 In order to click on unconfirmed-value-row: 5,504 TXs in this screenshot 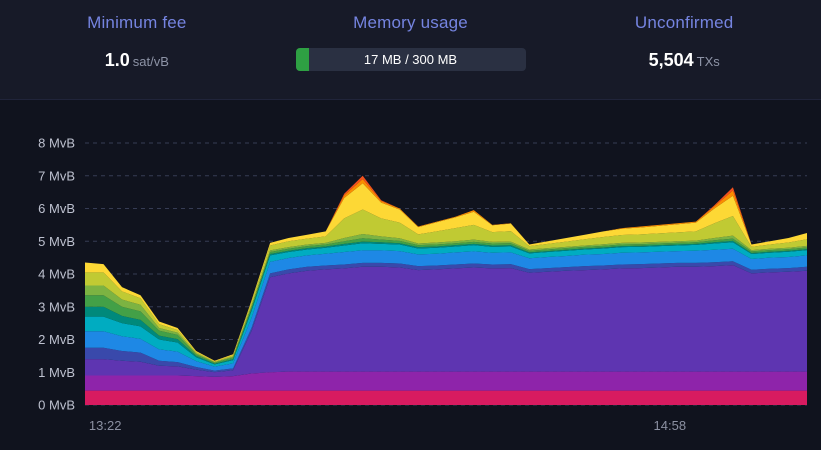, I will do `click(684, 60)`.